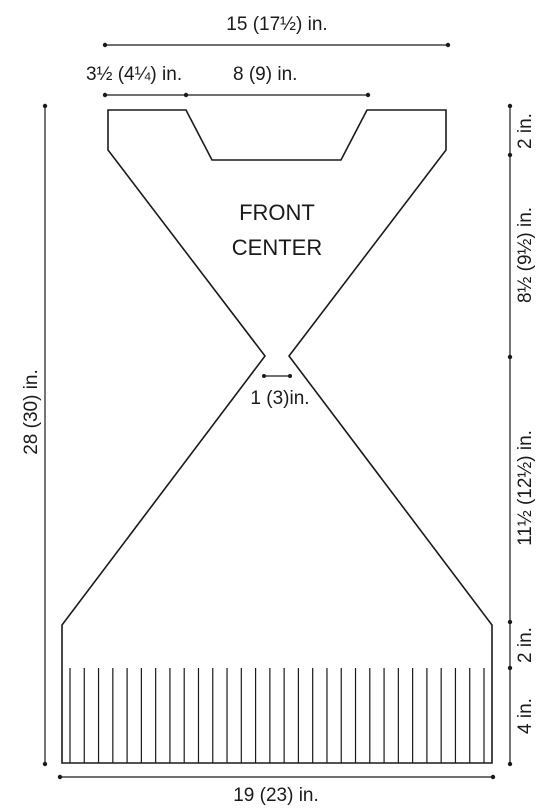 The width and height of the screenshot is (543, 809). What do you see at coordinates (265, 74) in the screenshot?
I see `neck-width-label: 8 (9) in.` at bounding box center [265, 74].